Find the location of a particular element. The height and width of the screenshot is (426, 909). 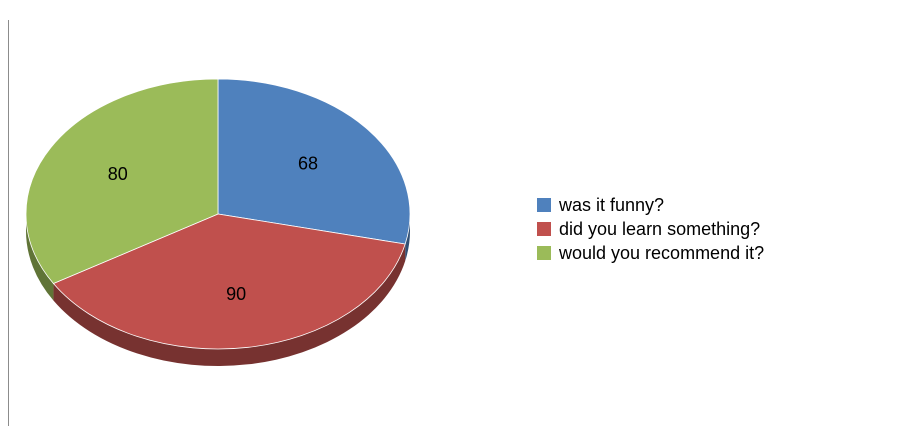

data-label-did-you-learn-something: 90 is located at coordinates (236, 294).